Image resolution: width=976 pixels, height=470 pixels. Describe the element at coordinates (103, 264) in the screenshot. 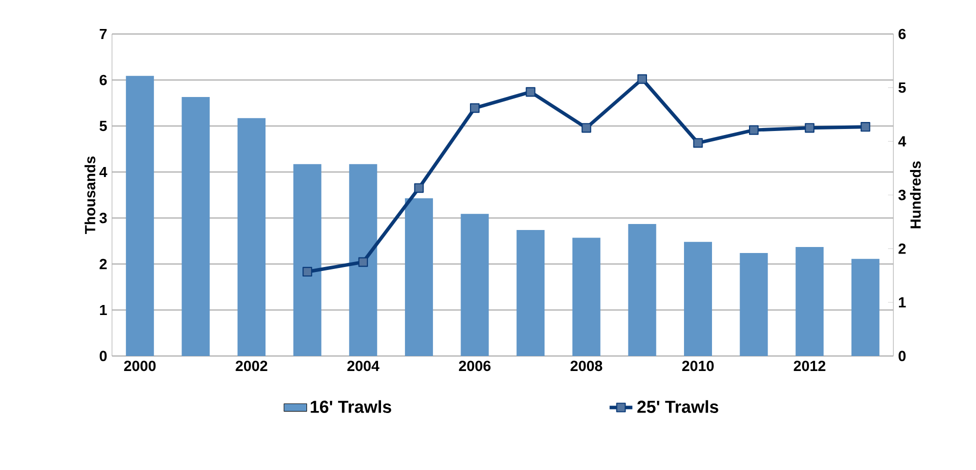

I see `y-tick-label: 2` at that location.